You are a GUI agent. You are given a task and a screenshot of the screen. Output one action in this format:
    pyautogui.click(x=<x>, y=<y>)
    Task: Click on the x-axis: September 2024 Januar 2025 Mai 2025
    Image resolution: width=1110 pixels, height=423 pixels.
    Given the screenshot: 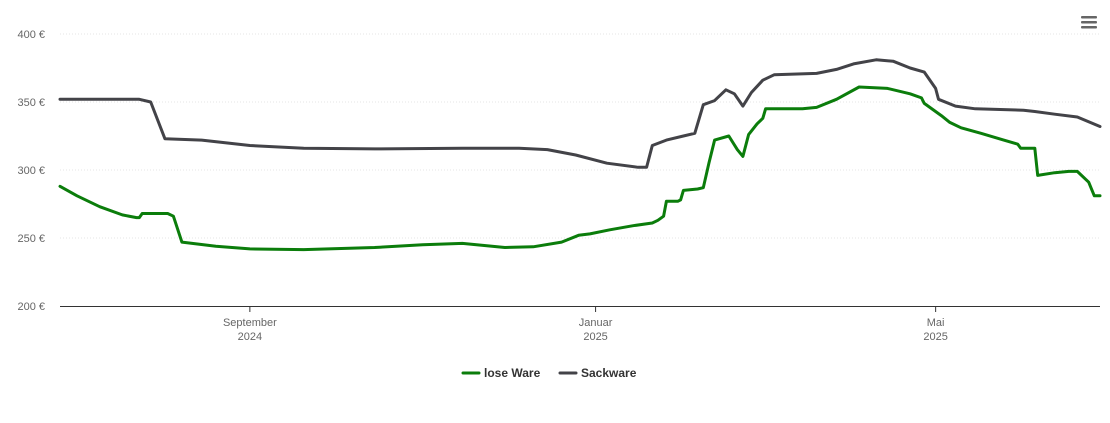 What is the action you would take?
    pyautogui.click(x=580, y=324)
    